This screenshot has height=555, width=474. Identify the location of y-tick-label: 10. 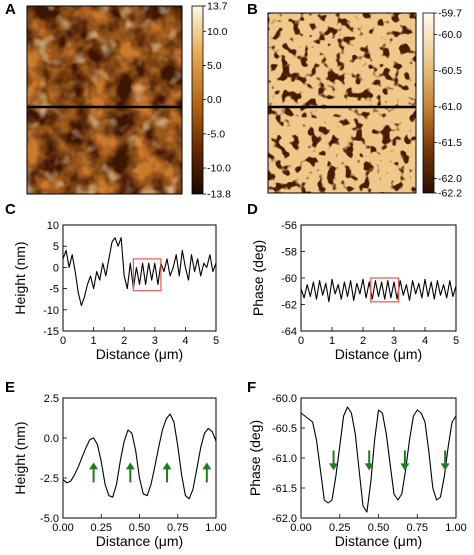
(53, 226).